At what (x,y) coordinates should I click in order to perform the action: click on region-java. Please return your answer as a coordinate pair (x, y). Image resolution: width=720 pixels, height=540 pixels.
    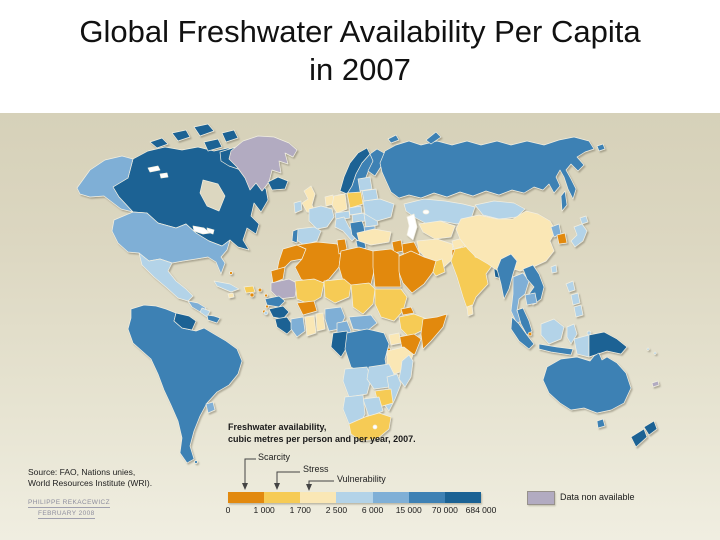
    Looking at the image, I should click on (556, 349).